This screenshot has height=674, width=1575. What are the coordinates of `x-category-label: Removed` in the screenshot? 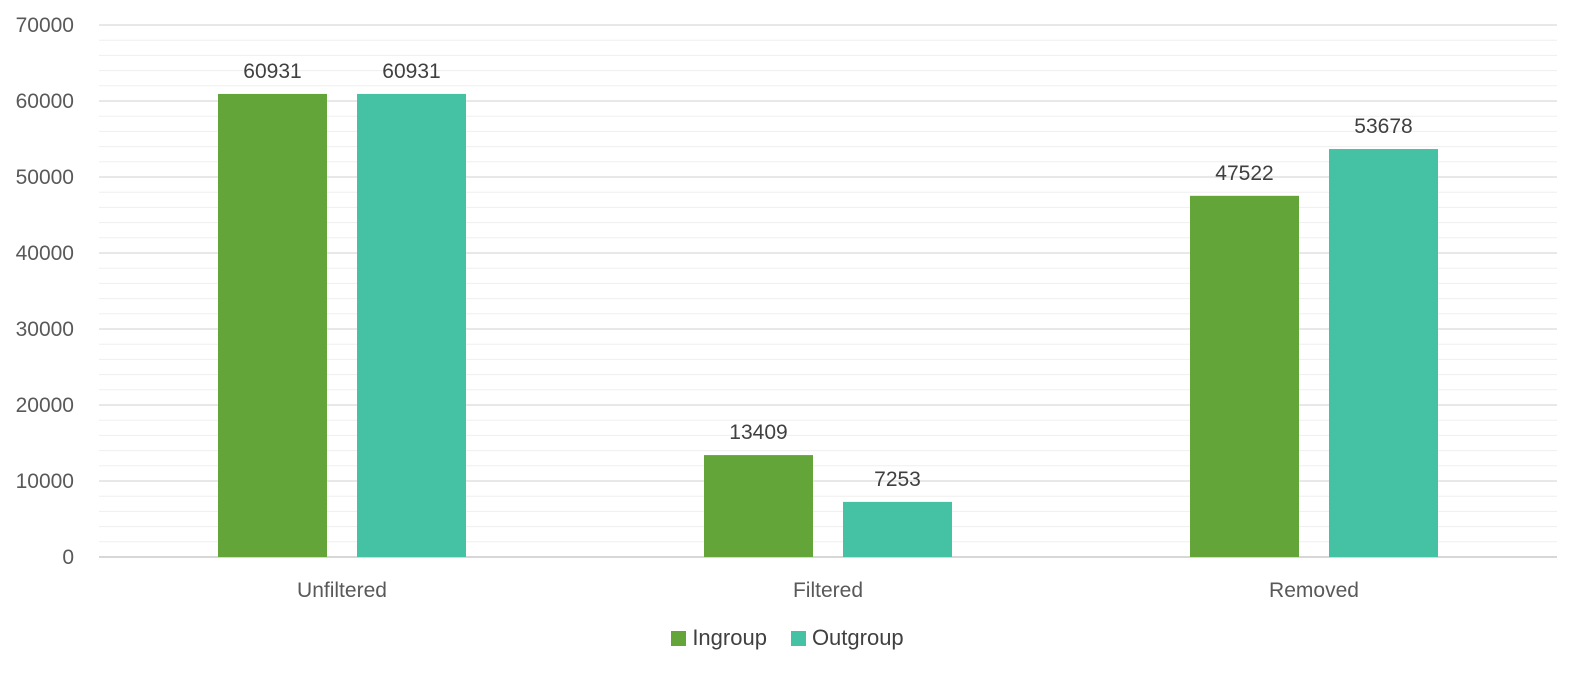 It's located at (1314, 590).